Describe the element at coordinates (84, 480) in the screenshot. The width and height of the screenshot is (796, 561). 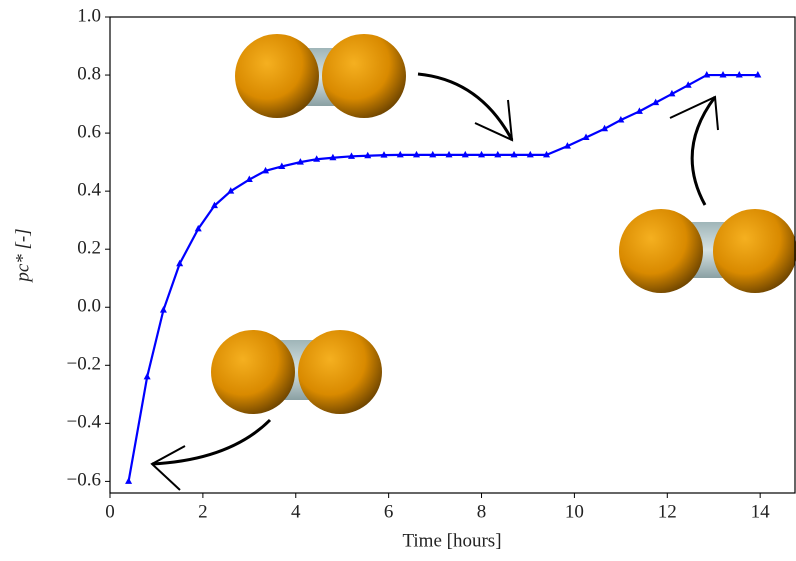
I see `y-tick-label: −0.6` at that location.